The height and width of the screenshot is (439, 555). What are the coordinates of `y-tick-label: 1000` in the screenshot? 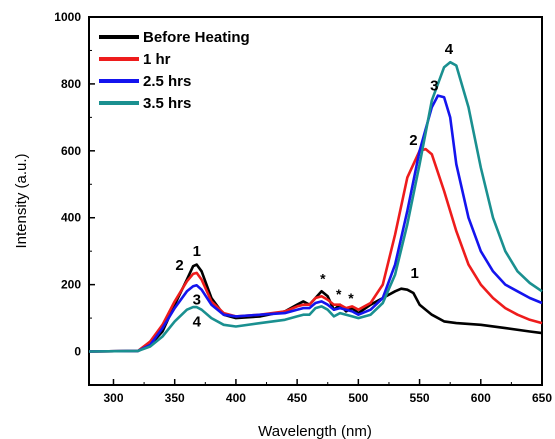 It's located at (67, 17).